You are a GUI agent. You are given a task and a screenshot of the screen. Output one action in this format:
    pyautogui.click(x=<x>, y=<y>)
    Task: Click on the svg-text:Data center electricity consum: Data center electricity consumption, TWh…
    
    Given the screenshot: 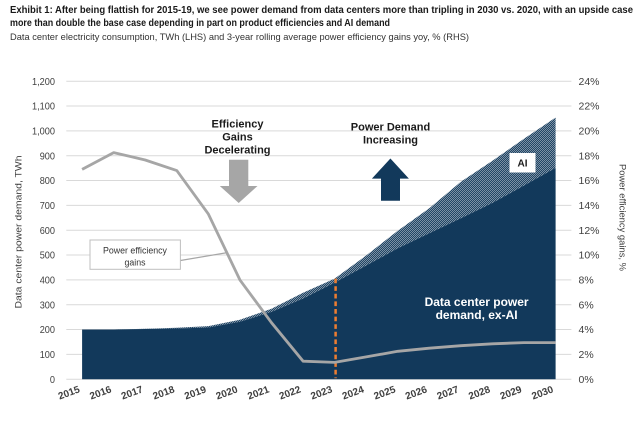 What is the action you would take?
    pyautogui.click(x=239, y=37)
    